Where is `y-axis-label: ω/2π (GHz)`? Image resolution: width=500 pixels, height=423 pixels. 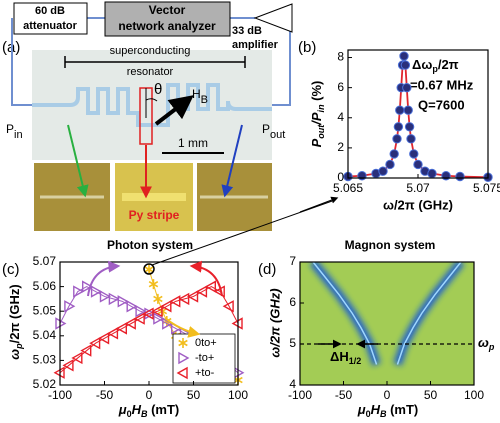
y-axis-label: ω/2π (GHz) is located at coordinates (274, 322).